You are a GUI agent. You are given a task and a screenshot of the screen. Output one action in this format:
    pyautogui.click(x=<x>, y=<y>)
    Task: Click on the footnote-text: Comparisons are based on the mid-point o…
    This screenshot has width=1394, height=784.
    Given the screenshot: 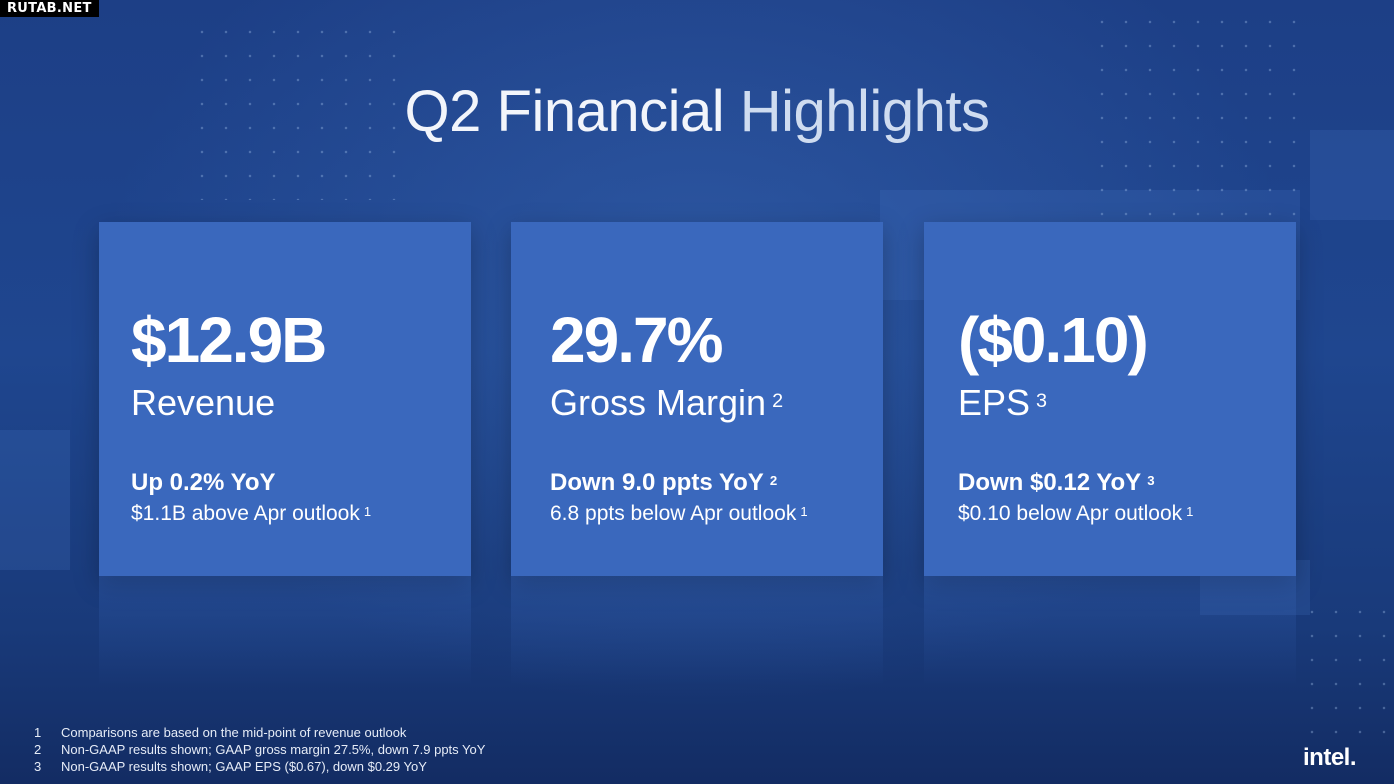 What is the action you would take?
    pyautogui.click(x=234, y=732)
    